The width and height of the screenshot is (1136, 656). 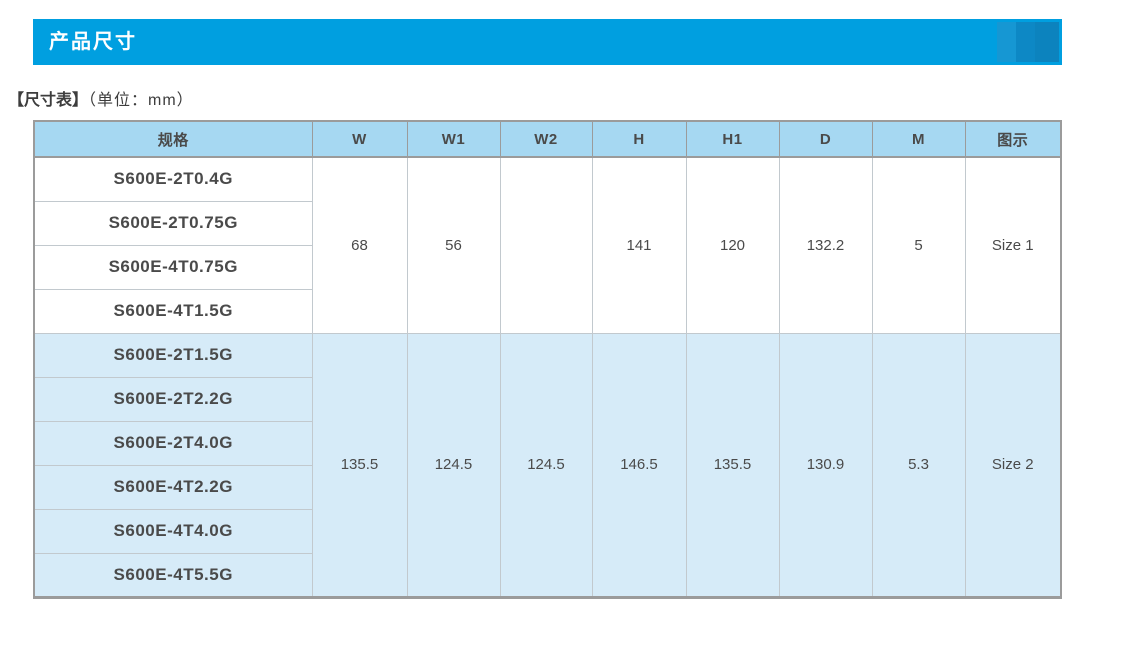 I want to click on table-caption: 【尺寸表】（单位：mm）, so click(x=101, y=98).